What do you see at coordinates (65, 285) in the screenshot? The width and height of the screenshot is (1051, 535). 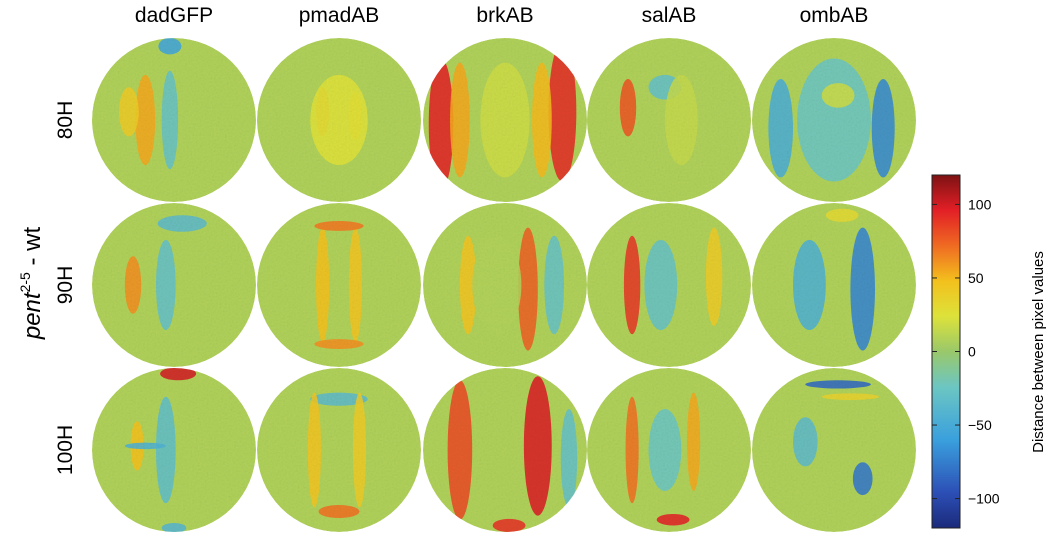 I see `row-label-90H: 90H` at bounding box center [65, 285].